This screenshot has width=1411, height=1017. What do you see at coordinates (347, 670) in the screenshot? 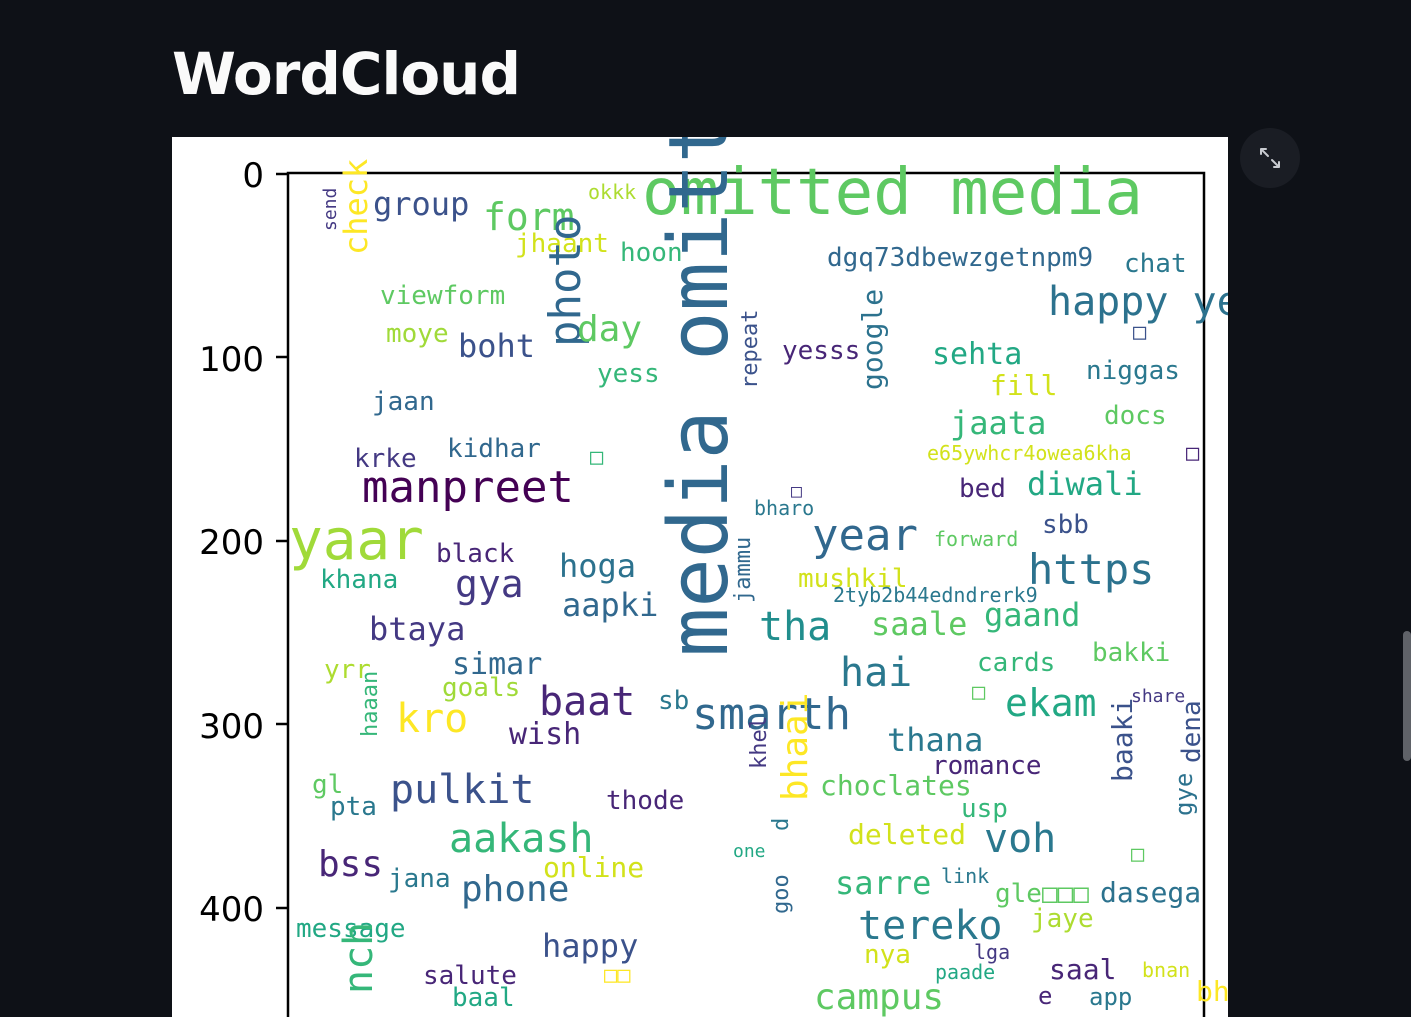
I see `wordcloud-word: yrr` at bounding box center [347, 670].